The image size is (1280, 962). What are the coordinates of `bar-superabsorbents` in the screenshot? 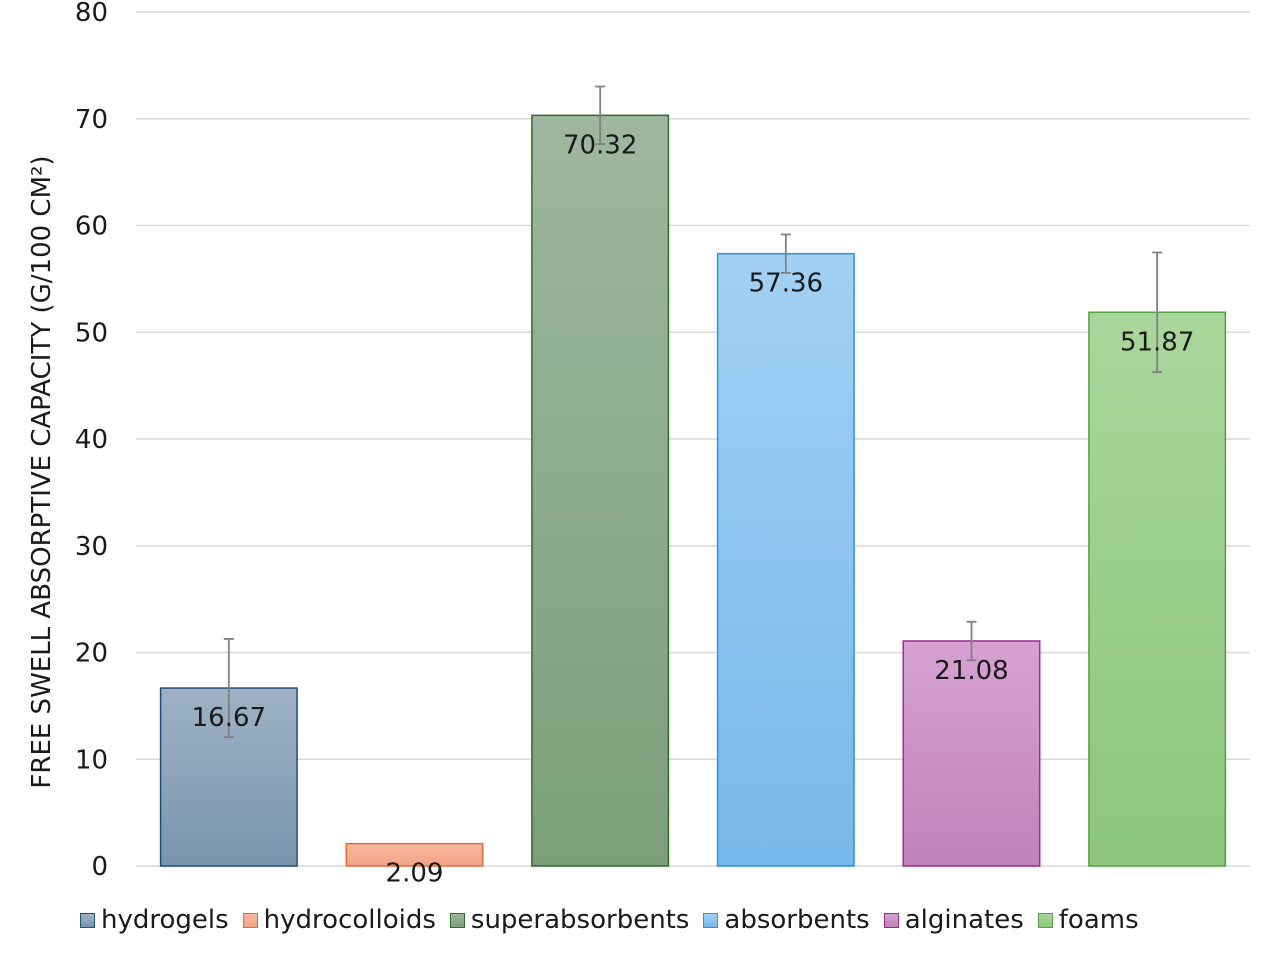 It's located at (600, 490).